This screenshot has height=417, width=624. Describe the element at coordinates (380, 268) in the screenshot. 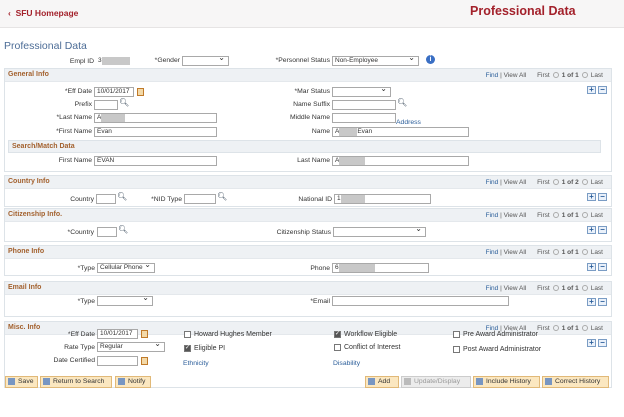

I see `phone-input: 6` at that location.